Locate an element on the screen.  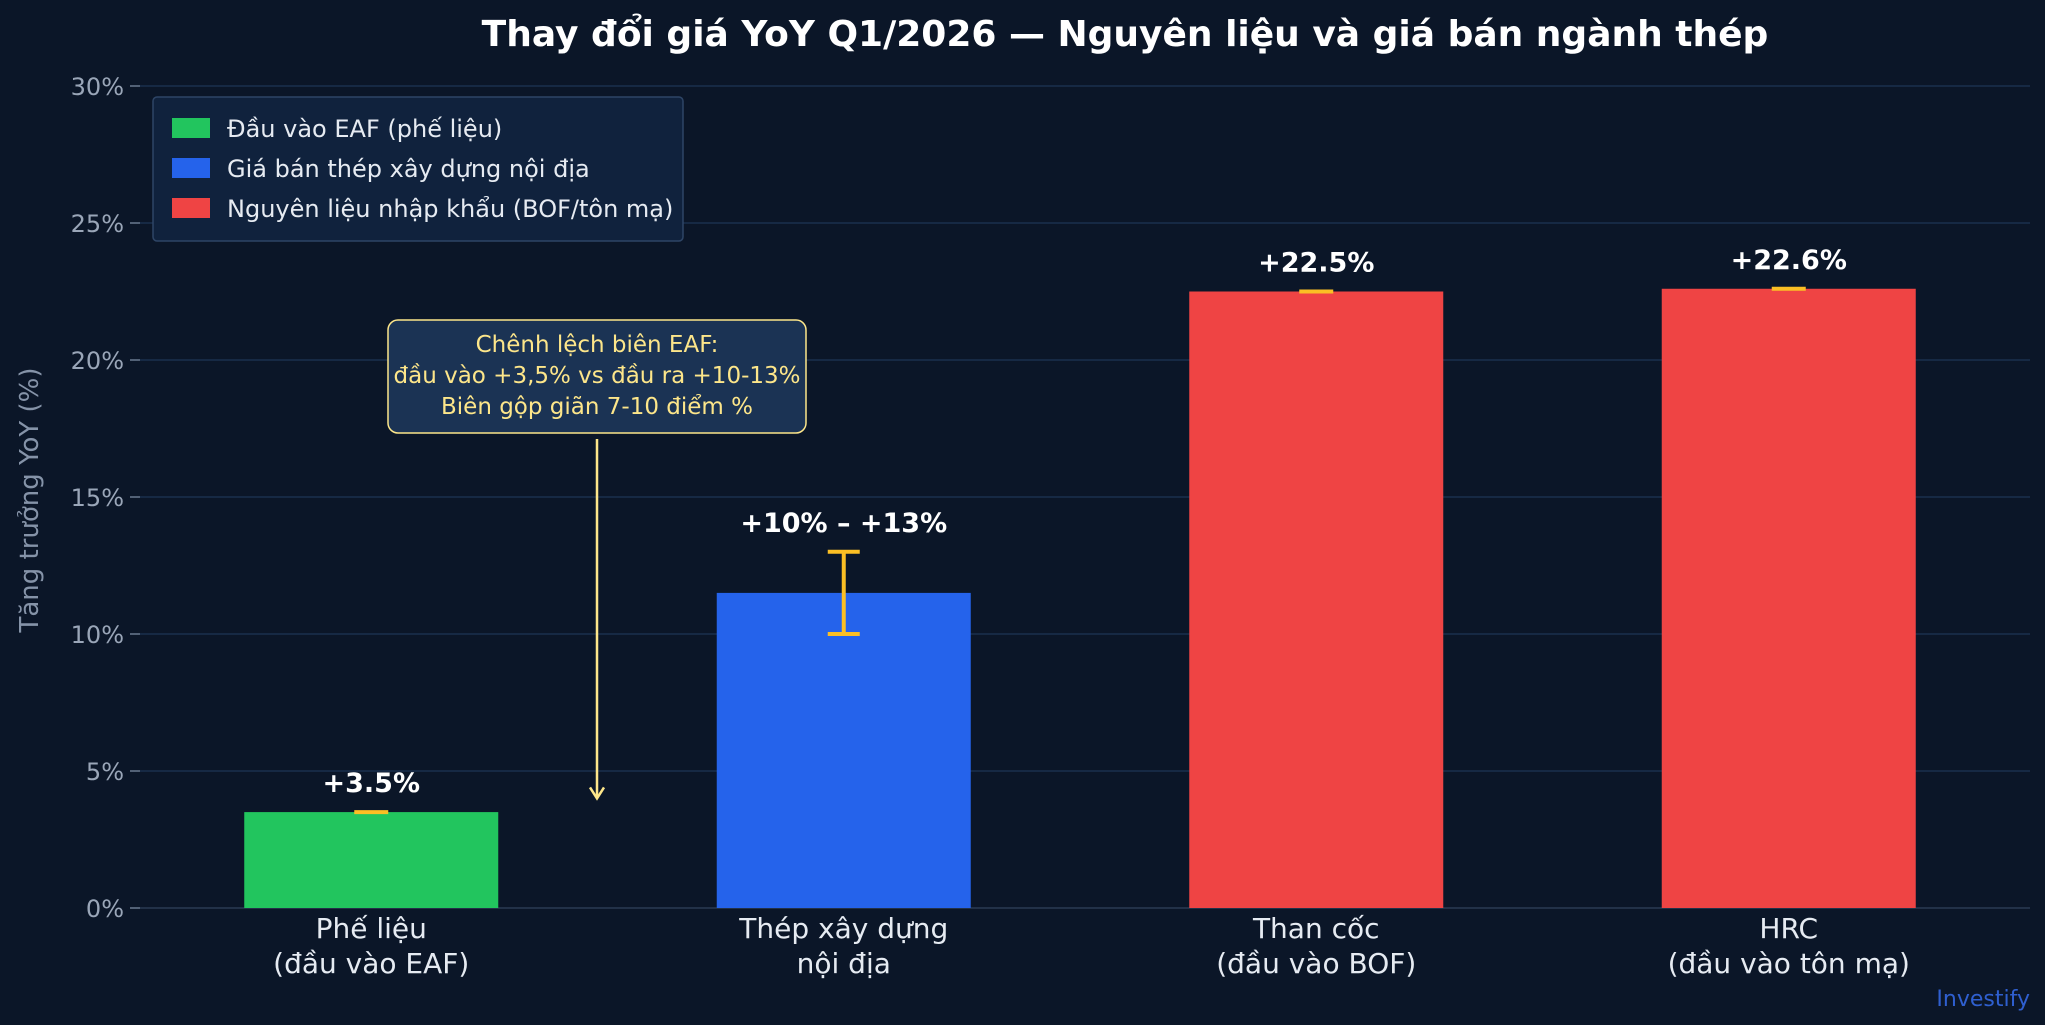
annotation-box is located at coordinates (597, 376).